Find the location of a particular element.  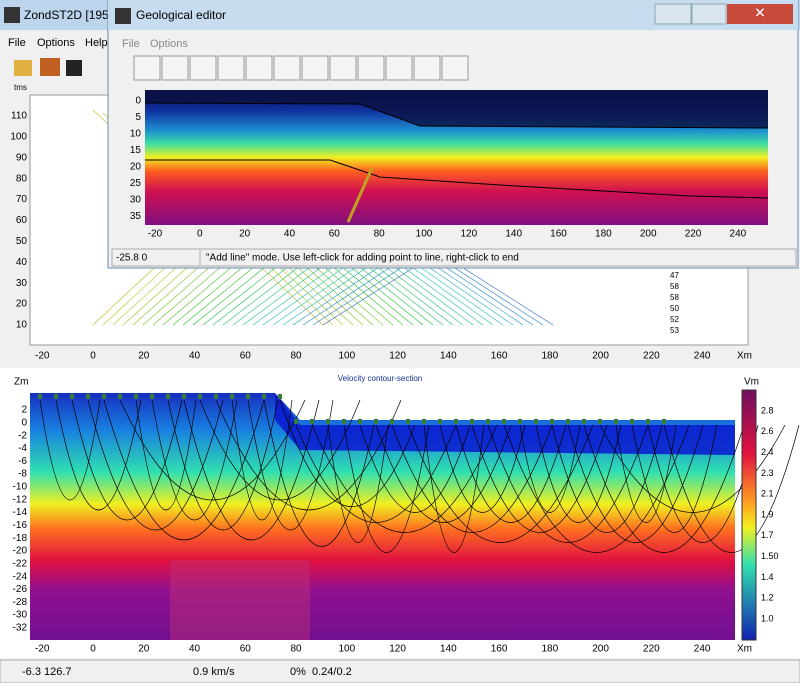

y-tick-label: 35 is located at coordinates (136, 216).